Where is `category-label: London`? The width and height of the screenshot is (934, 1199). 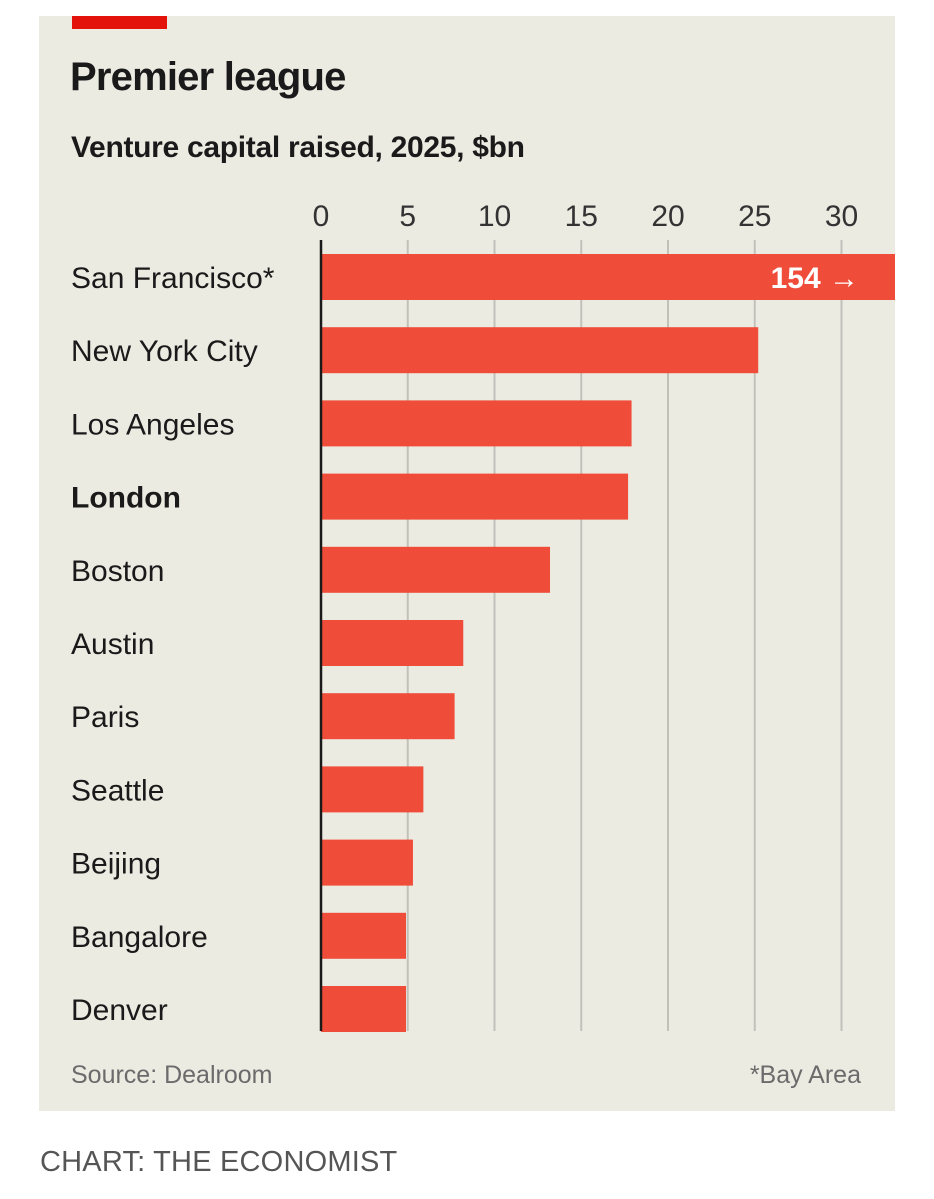
category-label: London is located at coordinates (126, 498).